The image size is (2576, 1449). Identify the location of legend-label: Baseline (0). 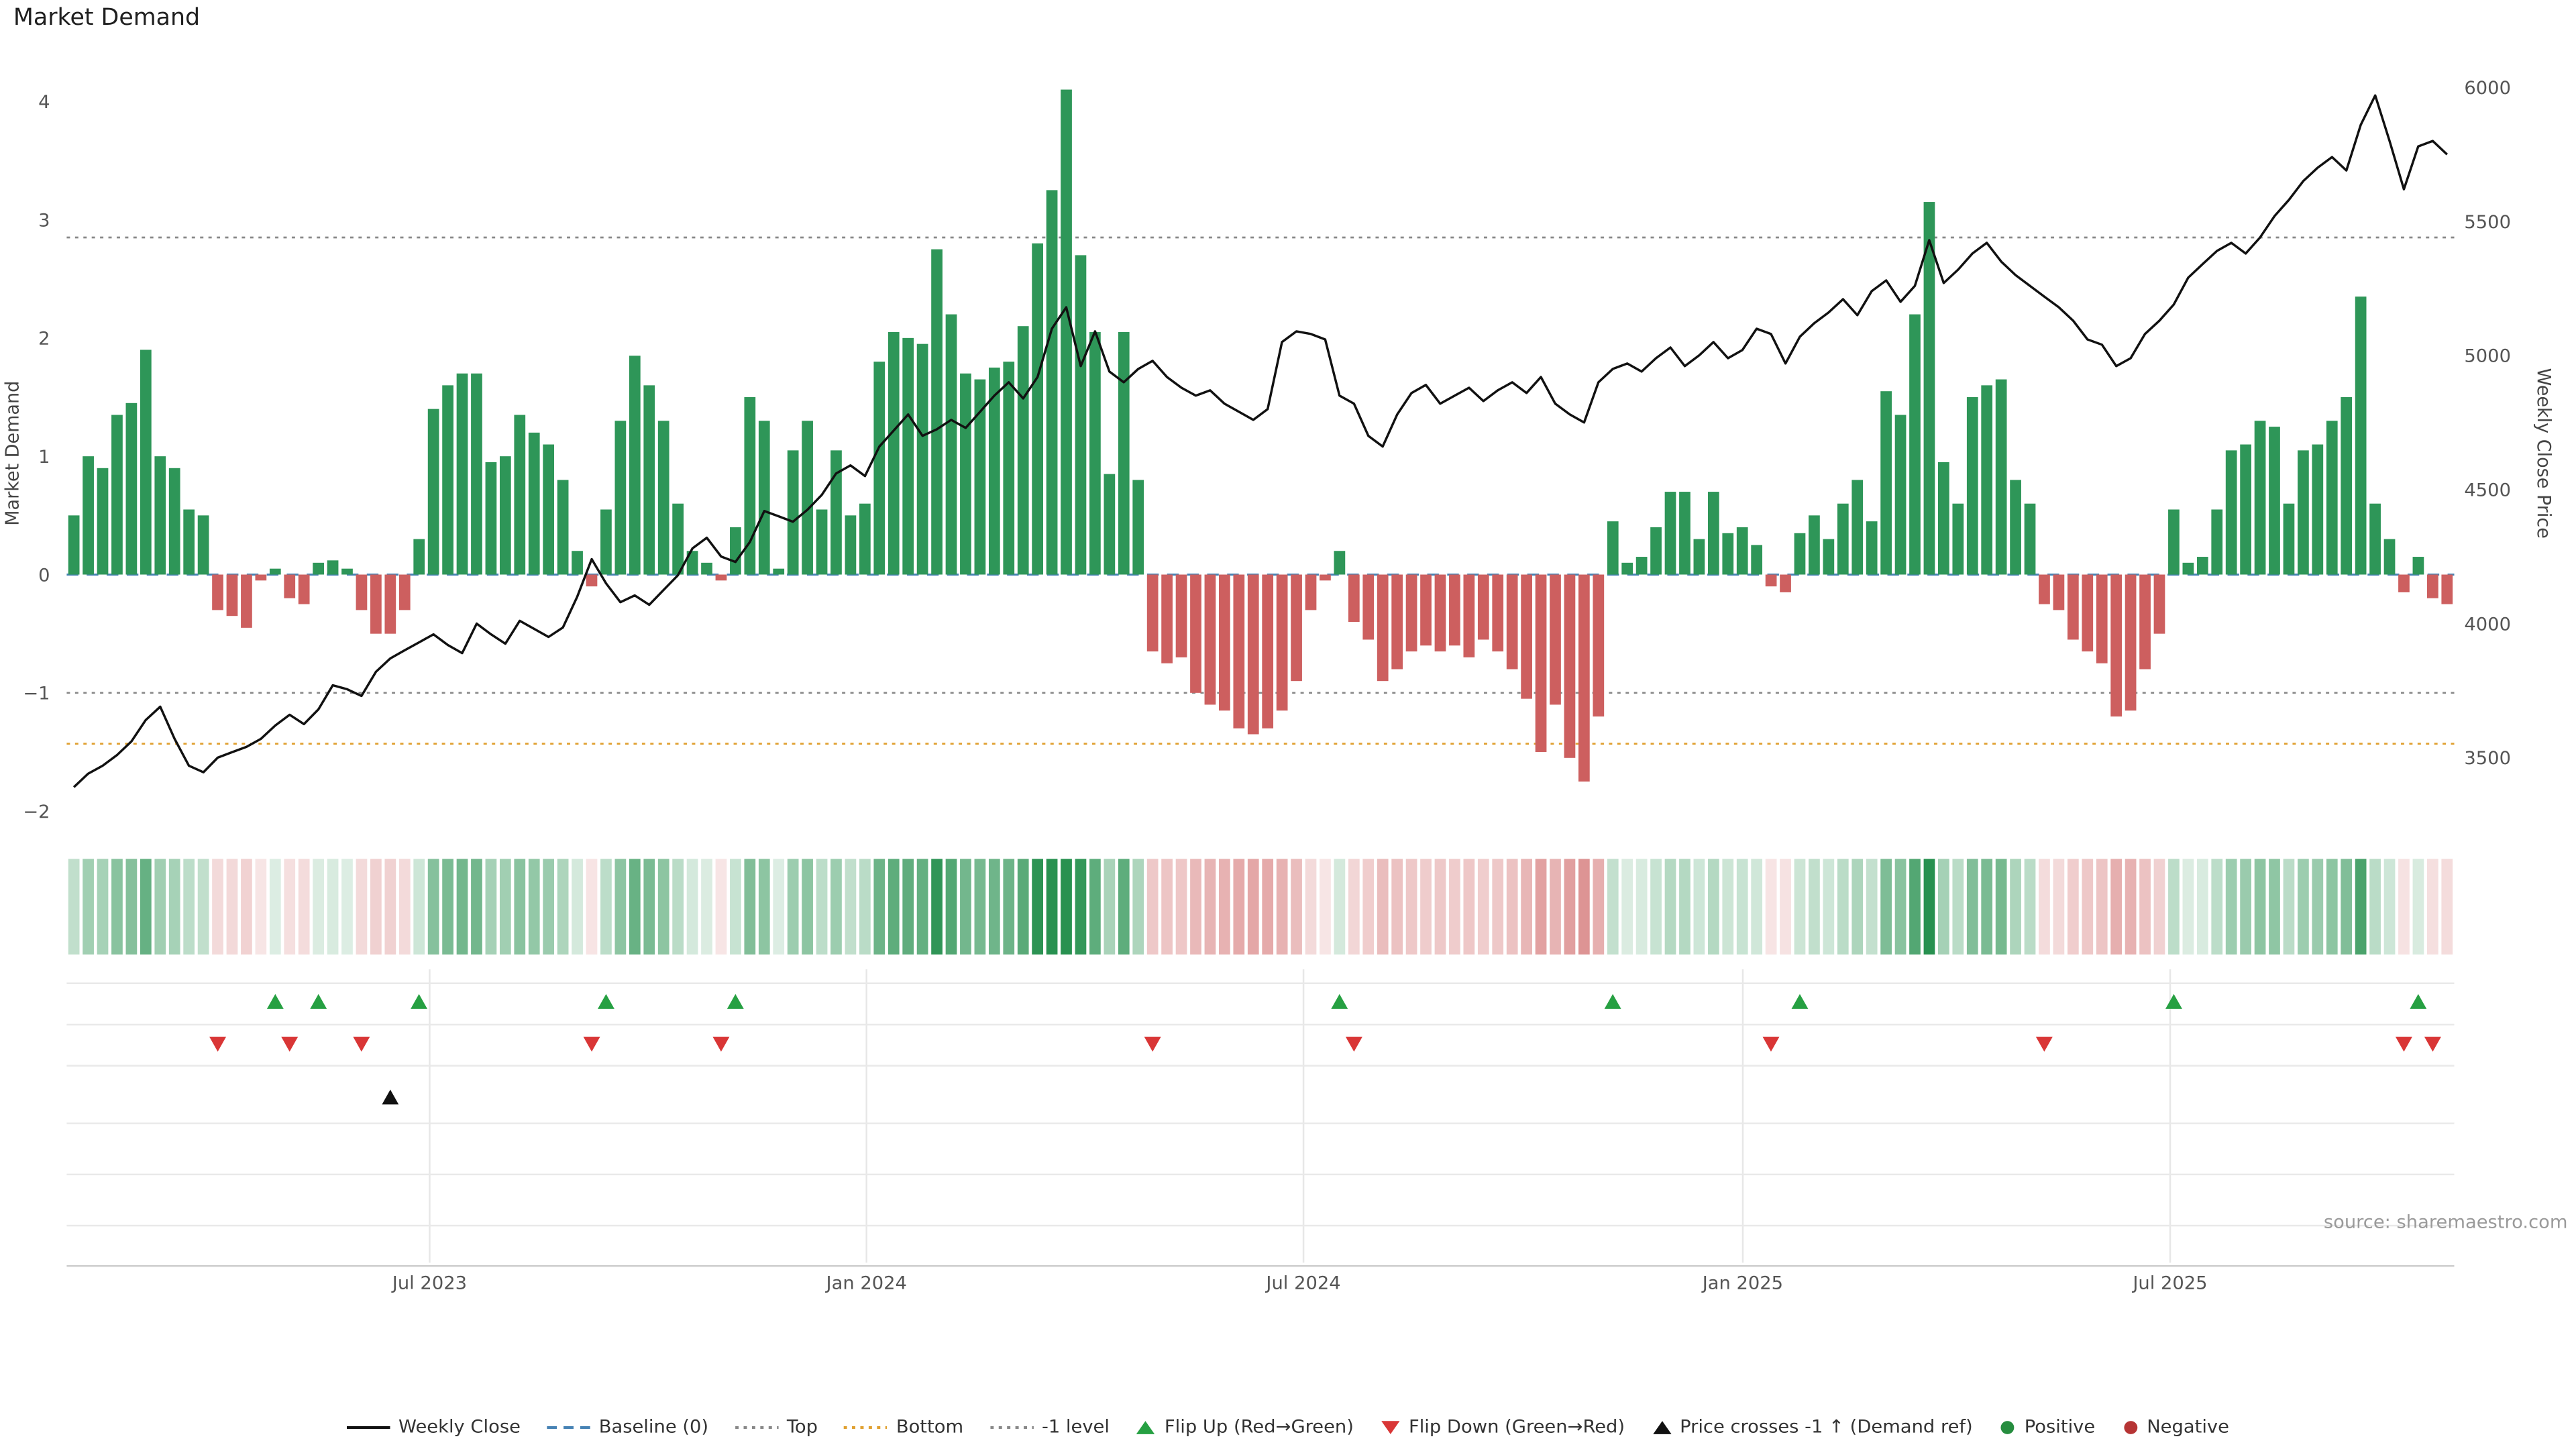
(653, 1426).